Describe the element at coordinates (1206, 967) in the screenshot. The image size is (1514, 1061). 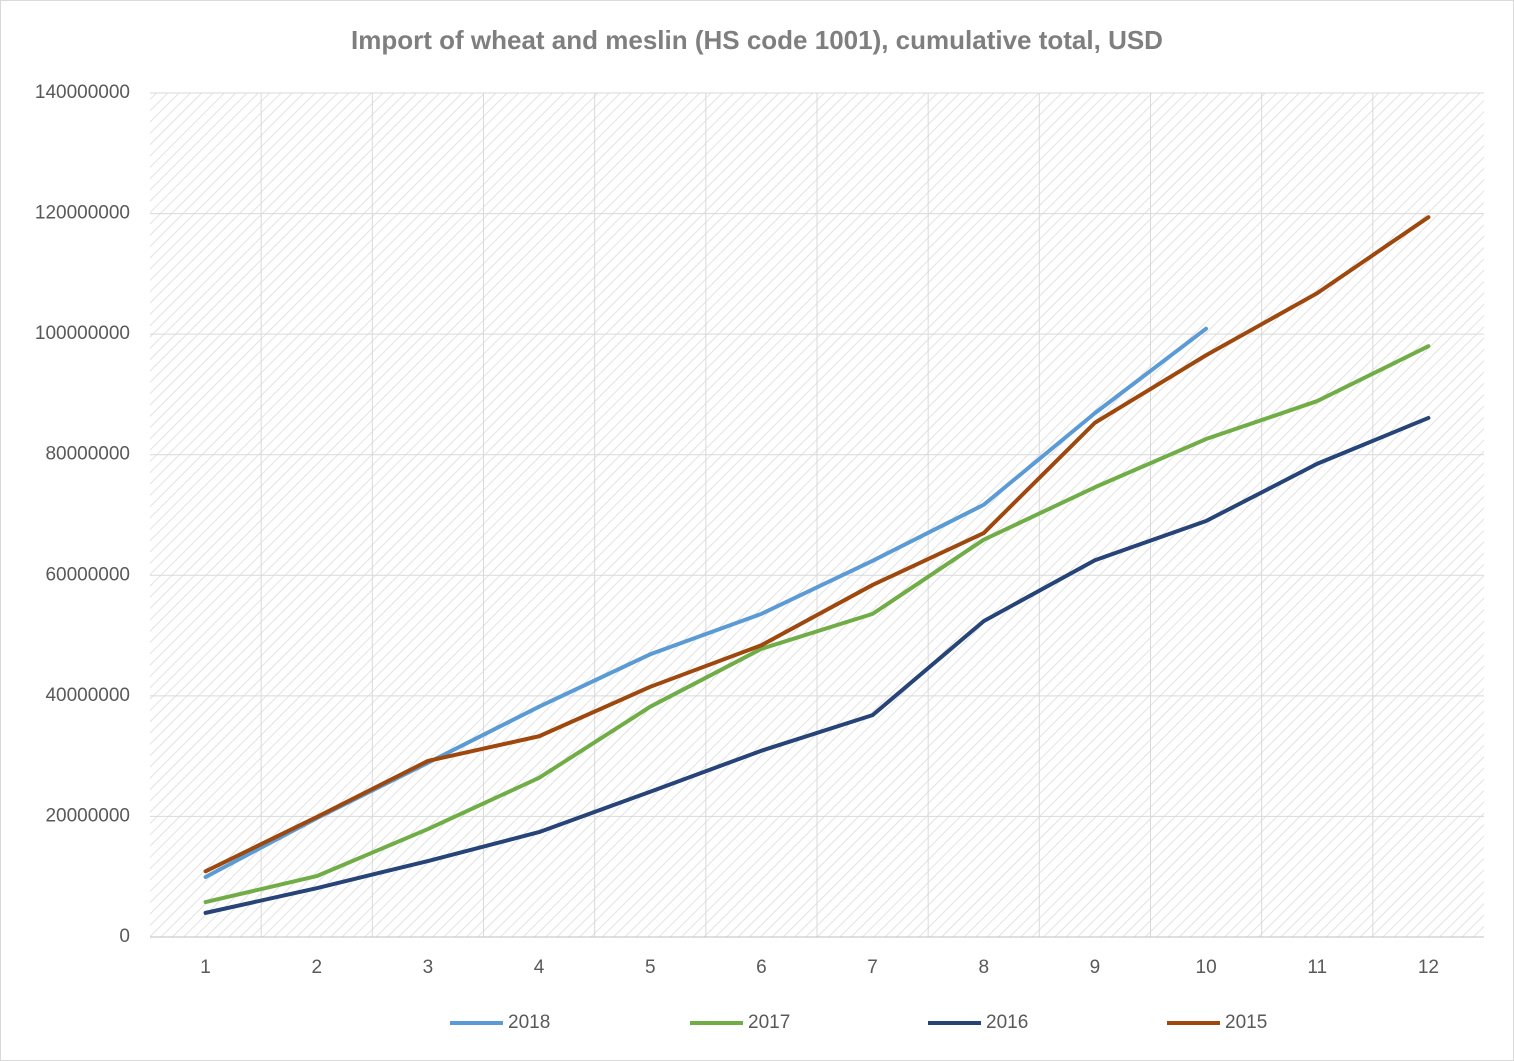
I see `x-tick-label: 10` at that location.